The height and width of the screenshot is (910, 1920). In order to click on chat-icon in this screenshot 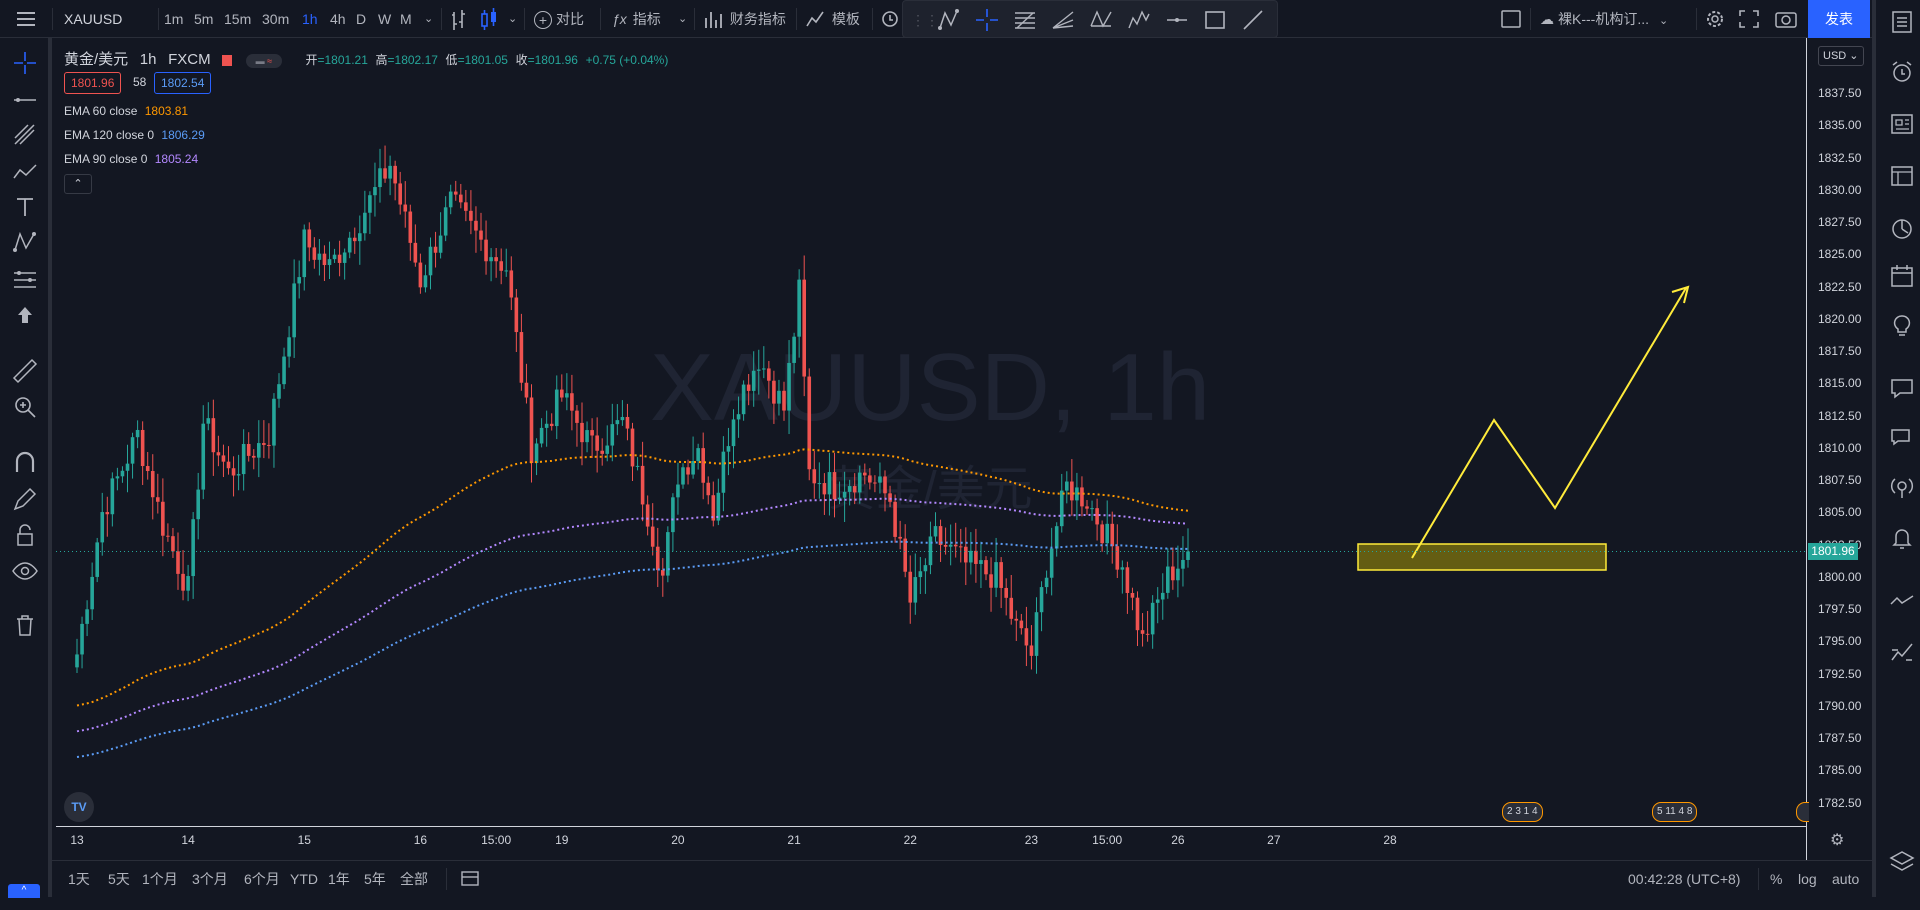, I will do `click(1902, 388)`.